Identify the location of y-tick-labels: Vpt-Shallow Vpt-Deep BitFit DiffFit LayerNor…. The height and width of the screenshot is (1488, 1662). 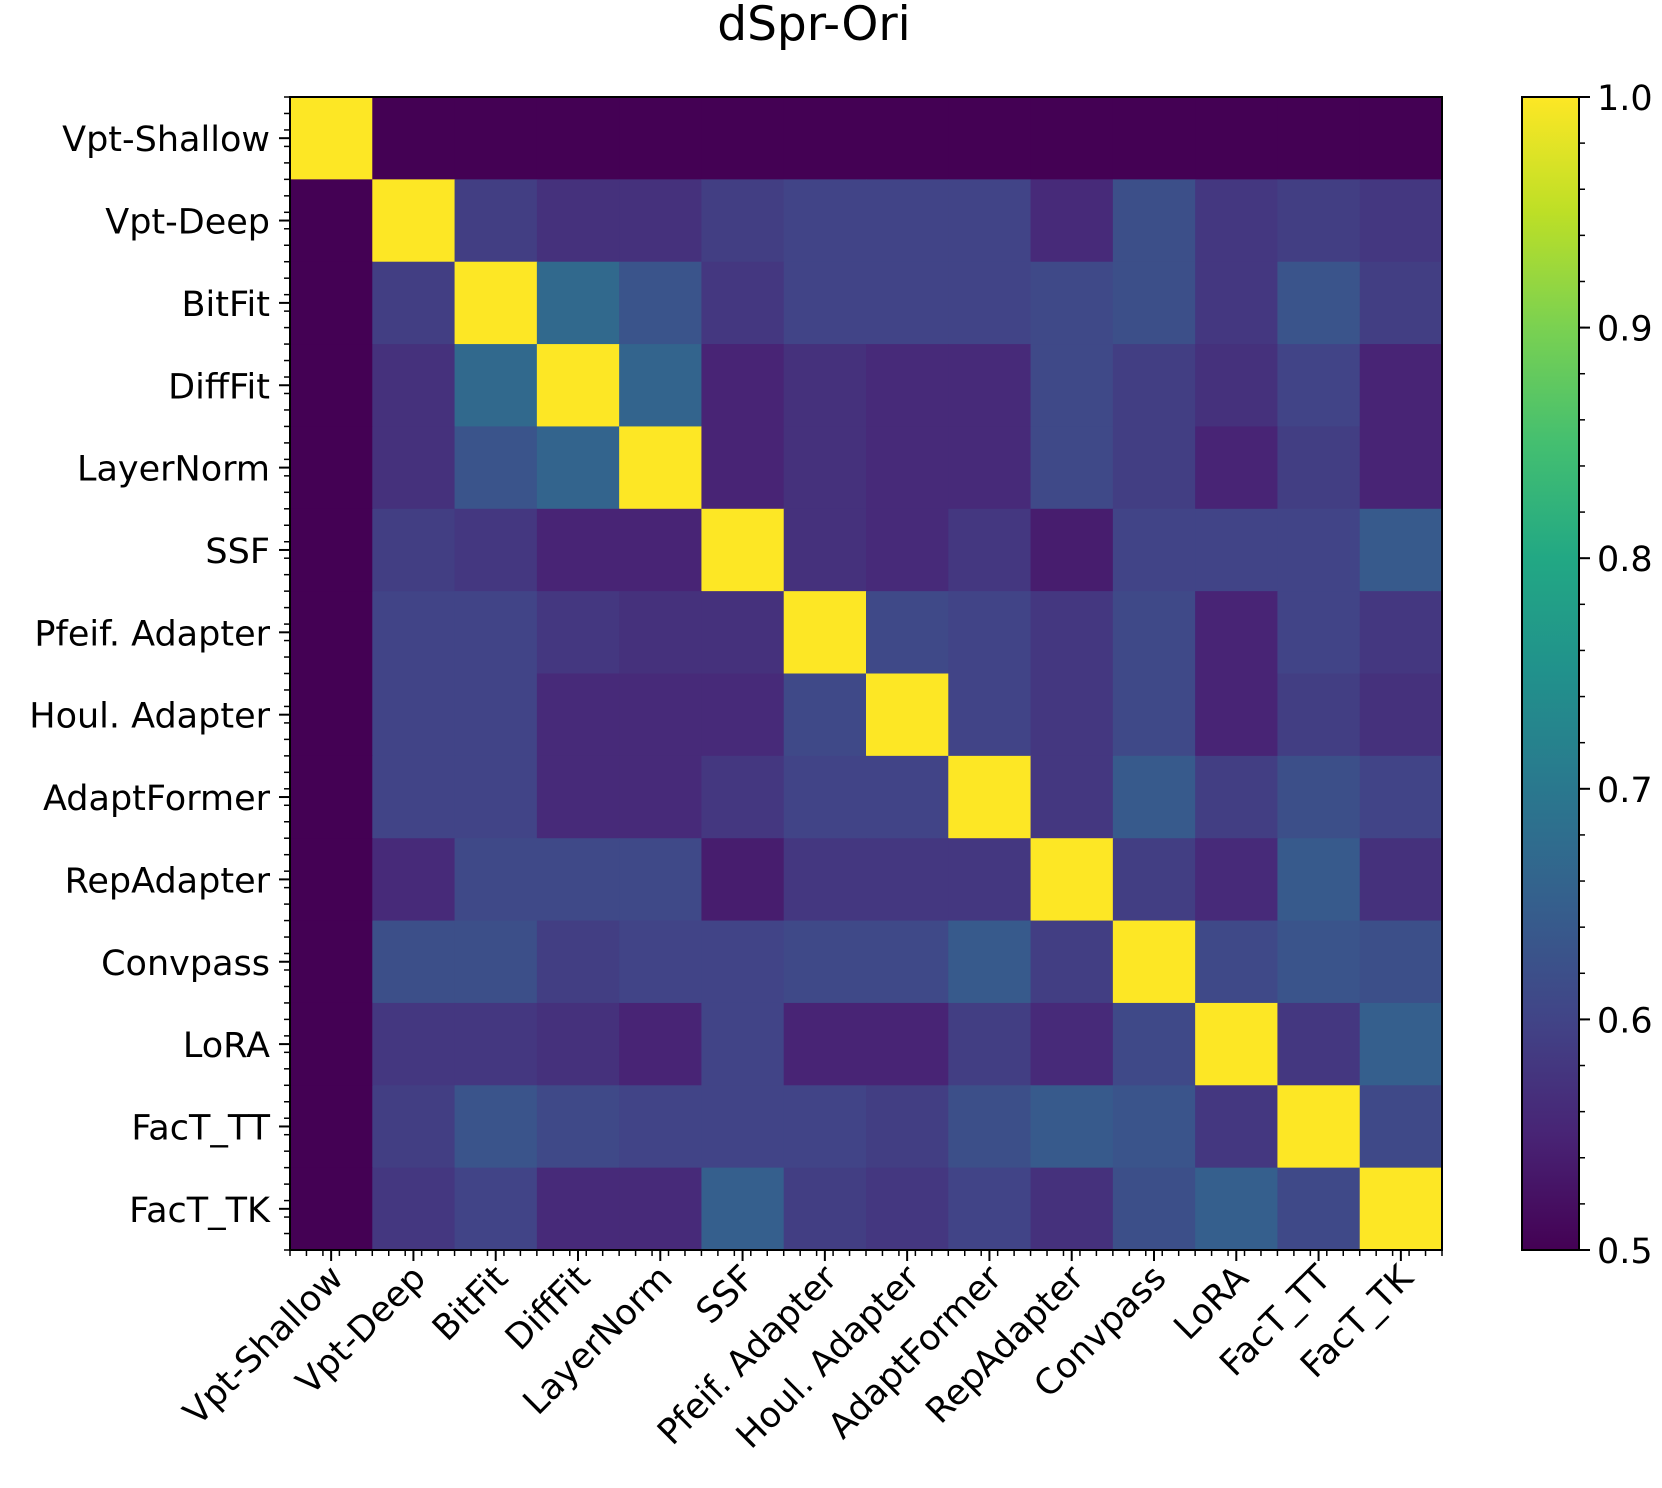
(159, 675).